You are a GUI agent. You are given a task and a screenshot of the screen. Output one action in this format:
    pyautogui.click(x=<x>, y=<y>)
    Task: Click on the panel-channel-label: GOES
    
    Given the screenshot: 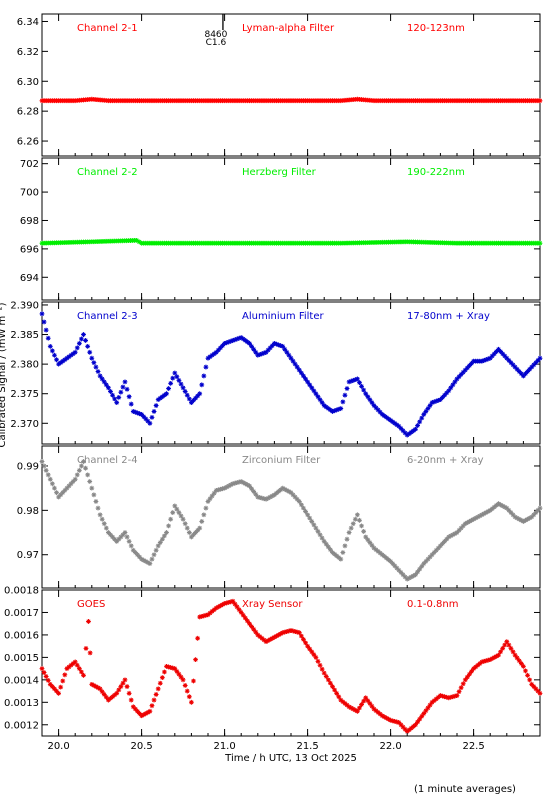 What is the action you would take?
    pyautogui.click(x=91, y=604)
    